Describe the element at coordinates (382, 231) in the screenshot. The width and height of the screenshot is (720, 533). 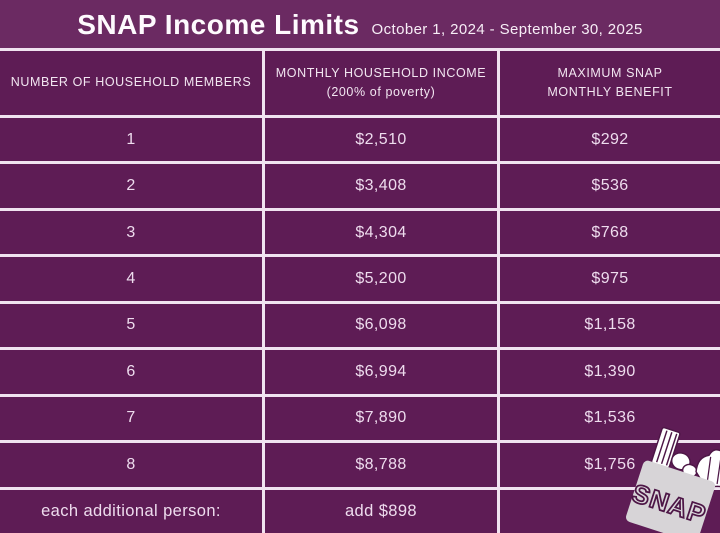
I see `income-cell-row-3: $4,304` at that location.